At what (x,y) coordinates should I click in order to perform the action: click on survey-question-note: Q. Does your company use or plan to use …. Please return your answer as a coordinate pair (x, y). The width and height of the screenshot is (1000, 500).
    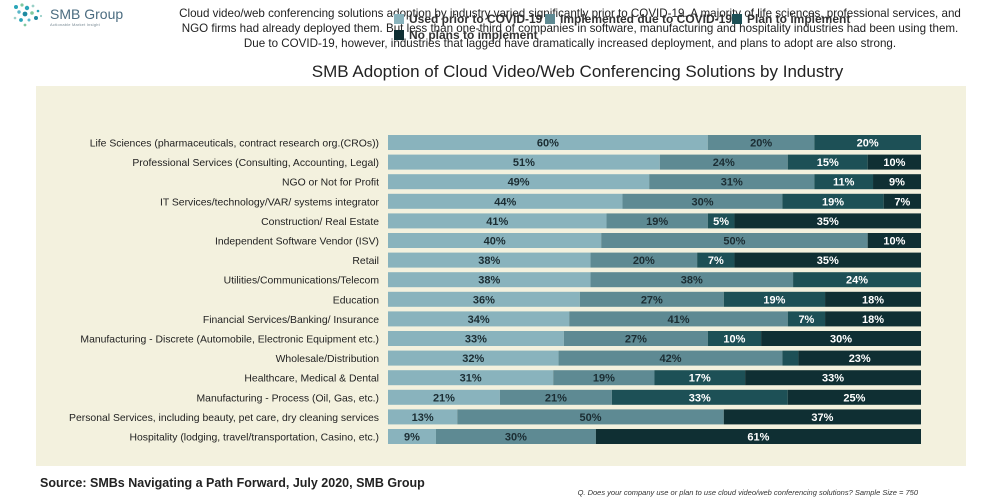
    Looking at the image, I should click on (747, 492).